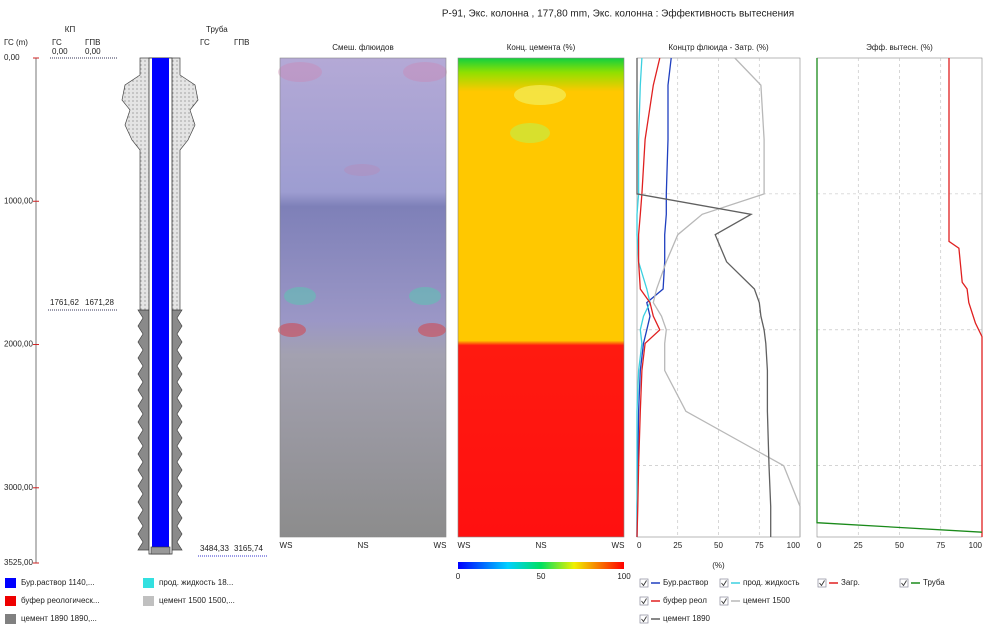 The width and height of the screenshot is (989, 631). Describe the element at coordinates (363, 47) in the screenshot. I see `panel-title: Смеш. флюидов` at that location.